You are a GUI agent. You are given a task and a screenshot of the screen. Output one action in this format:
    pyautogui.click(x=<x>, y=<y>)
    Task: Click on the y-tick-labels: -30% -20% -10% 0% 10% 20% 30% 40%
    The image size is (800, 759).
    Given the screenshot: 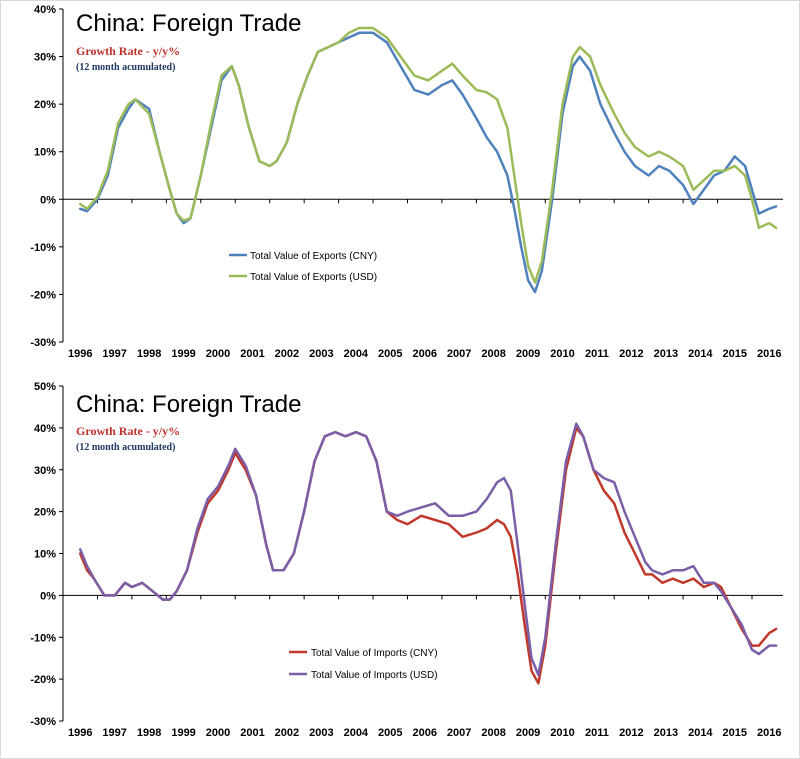 What is the action you would take?
    pyautogui.click(x=46, y=176)
    